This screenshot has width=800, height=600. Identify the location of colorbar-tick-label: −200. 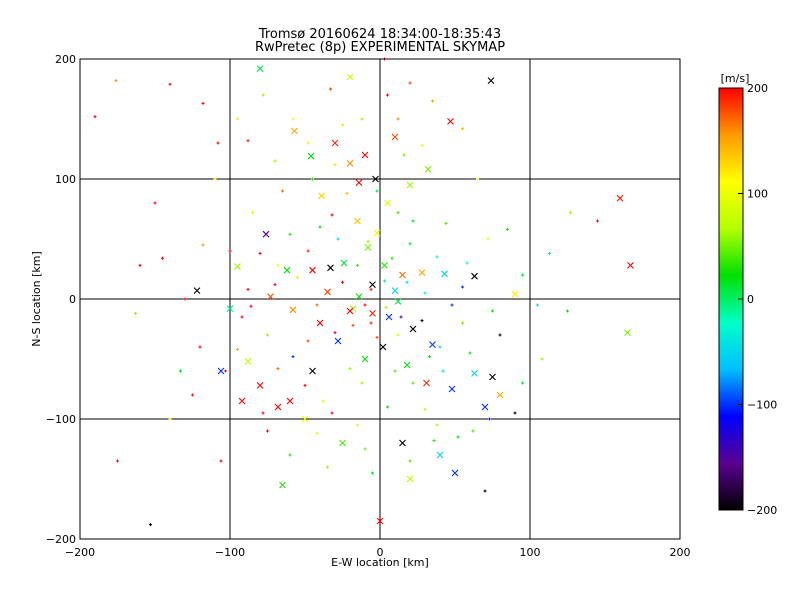
(762, 510).